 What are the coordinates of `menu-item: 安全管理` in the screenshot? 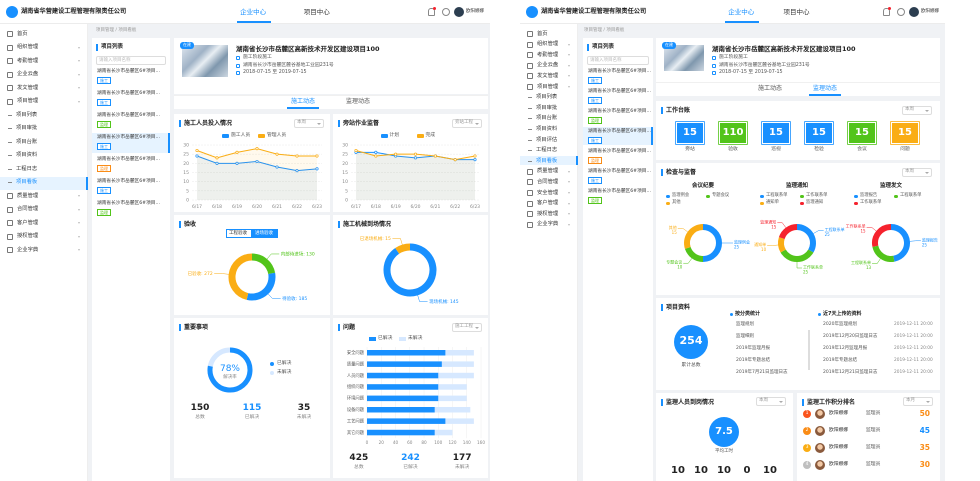 It's located at (548, 192).